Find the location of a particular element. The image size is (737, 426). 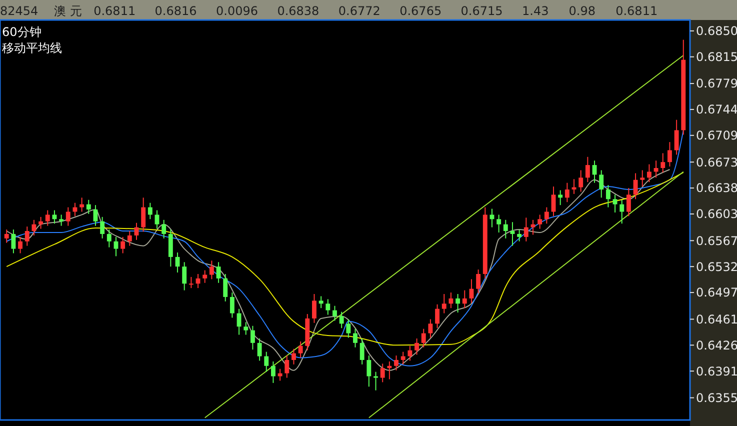

y-tick-label: 0.6426 is located at coordinates (716, 345).